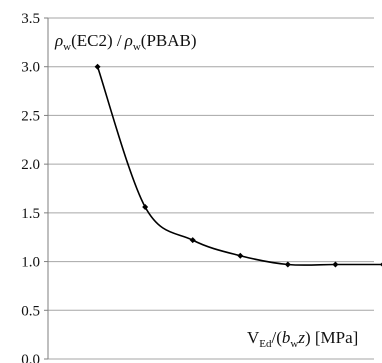 The height and width of the screenshot is (363, 382). I want to click on y-tick-label-5: 2.5, so click(30, 116).